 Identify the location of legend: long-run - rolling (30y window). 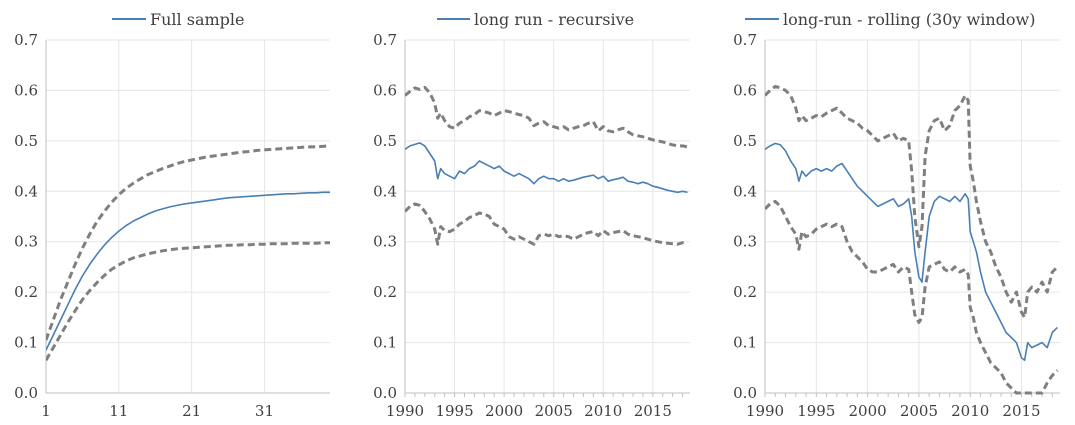
(890, 19).